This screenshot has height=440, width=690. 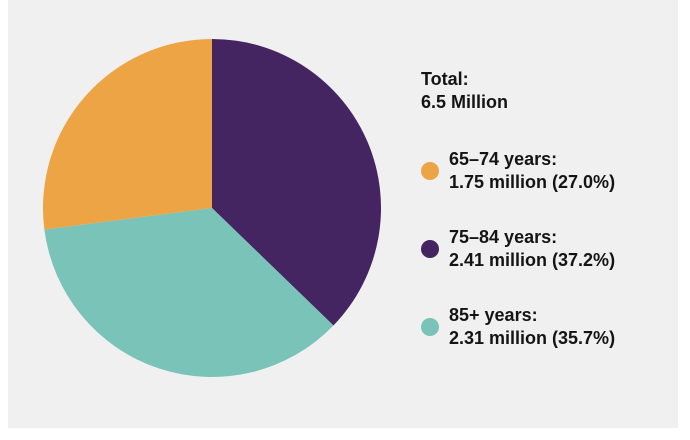 What do you see at coordinates (493, 315) in the screenshot?
I see `legend-label-85-plus: 85+ years:` at bounding box center [493, 315].